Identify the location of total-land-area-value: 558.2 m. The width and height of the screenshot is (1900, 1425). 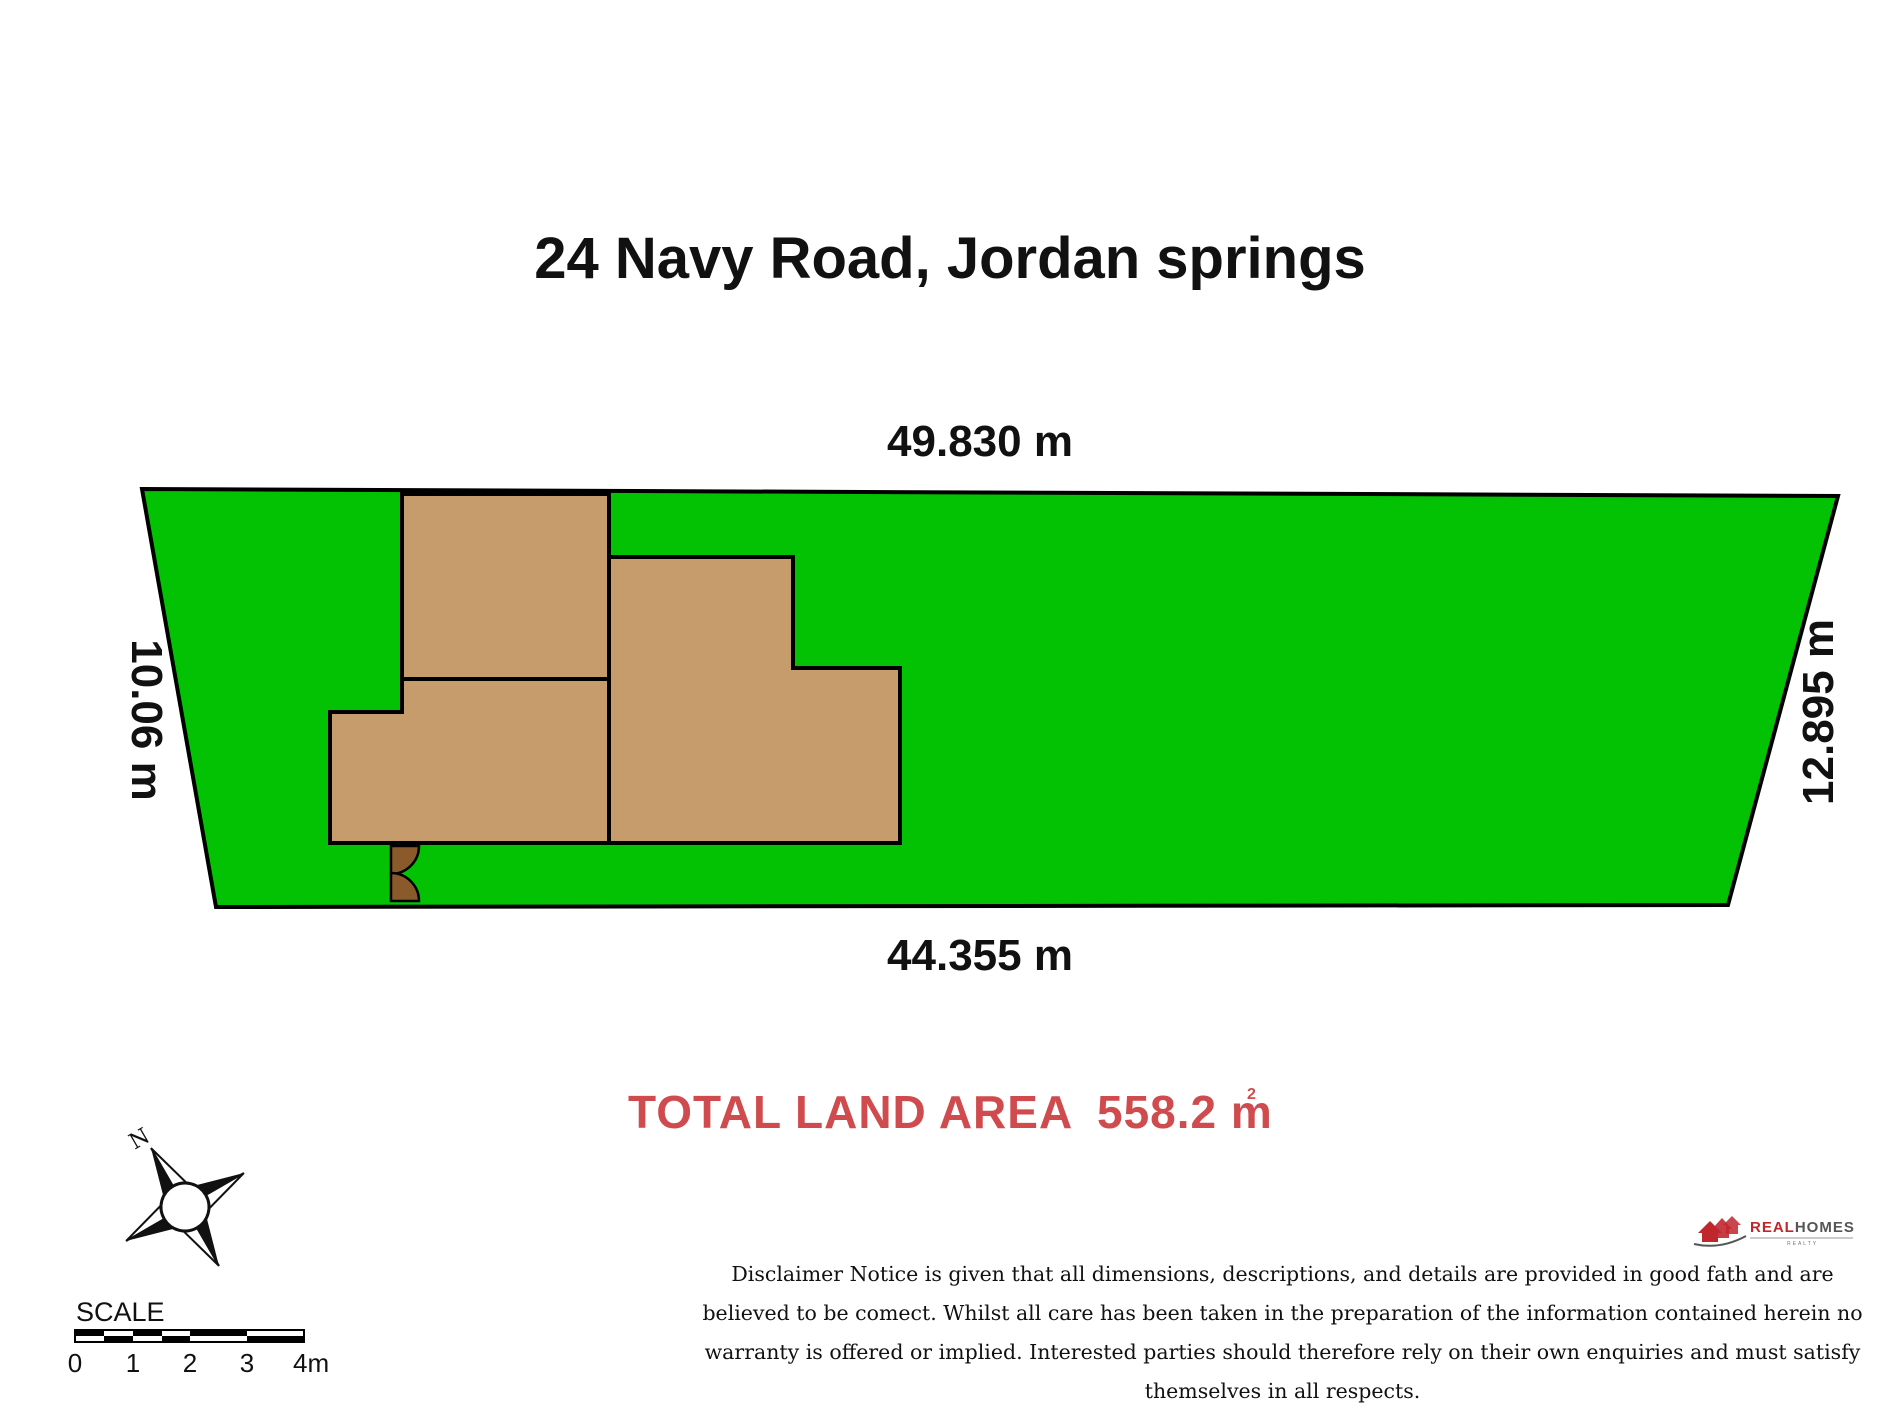
(1185, 1112).